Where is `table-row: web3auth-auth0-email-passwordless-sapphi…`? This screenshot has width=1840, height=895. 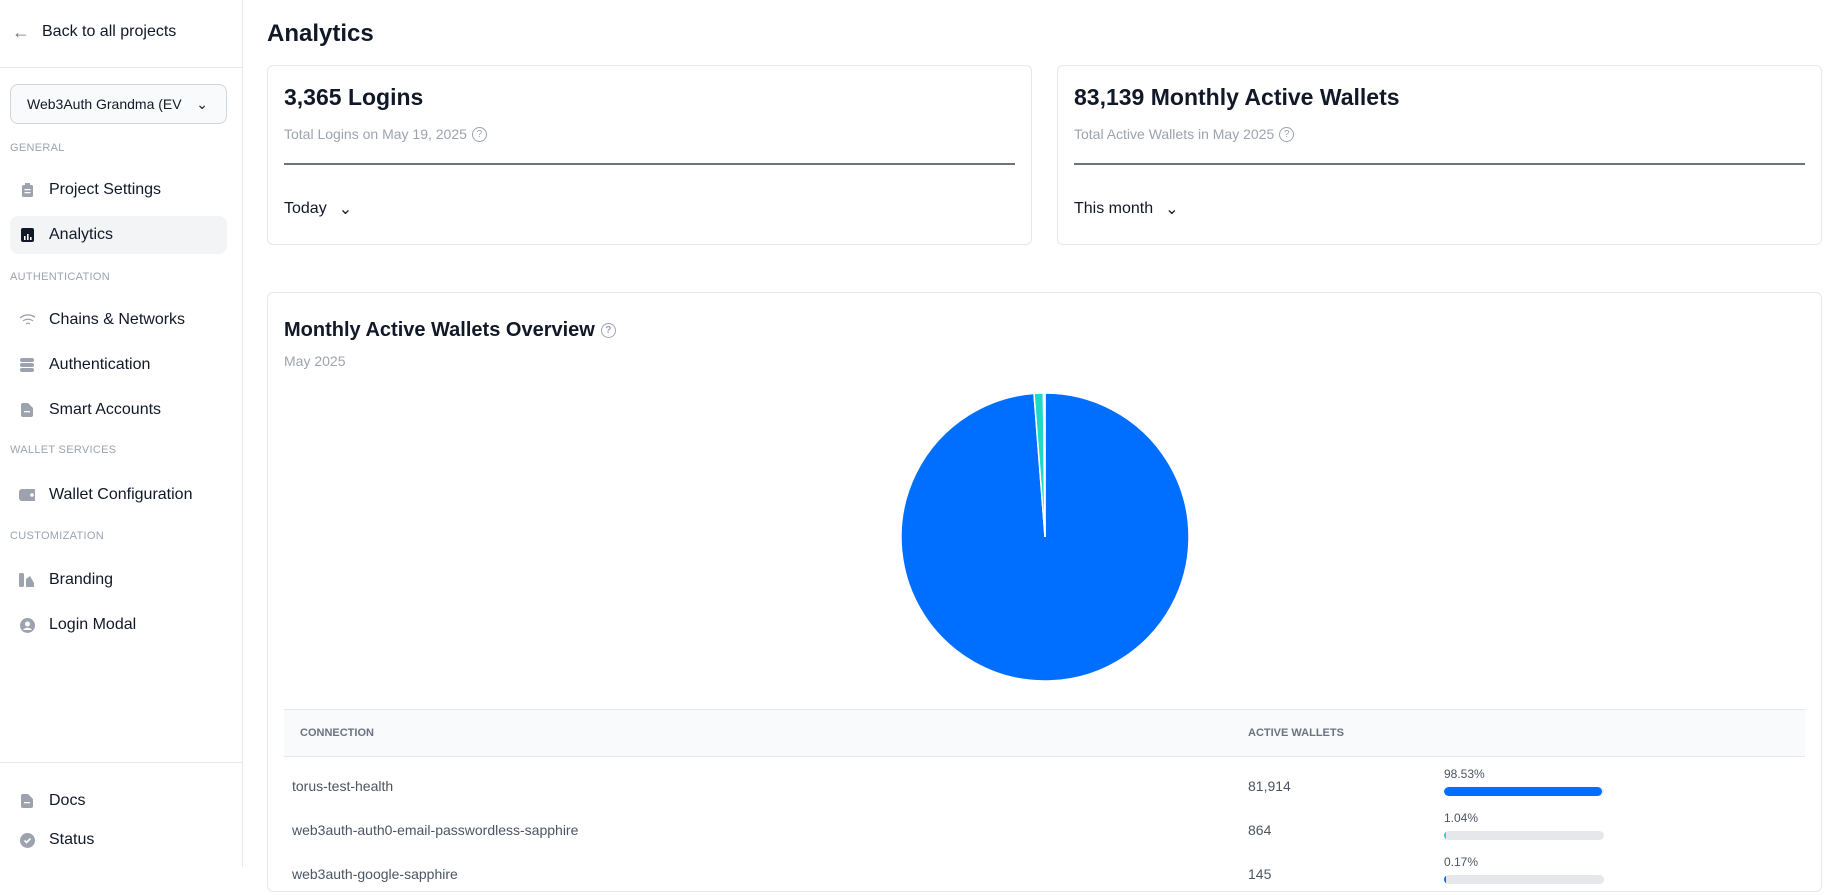
table-row: web3auth-auth0-email-passwordless-sapphi… is located at coordinates (1044, 829).